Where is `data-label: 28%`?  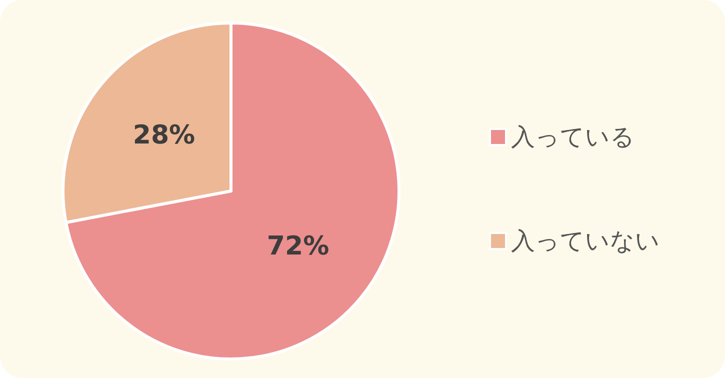
data-label: 28% is located at coordinates (164, 135).